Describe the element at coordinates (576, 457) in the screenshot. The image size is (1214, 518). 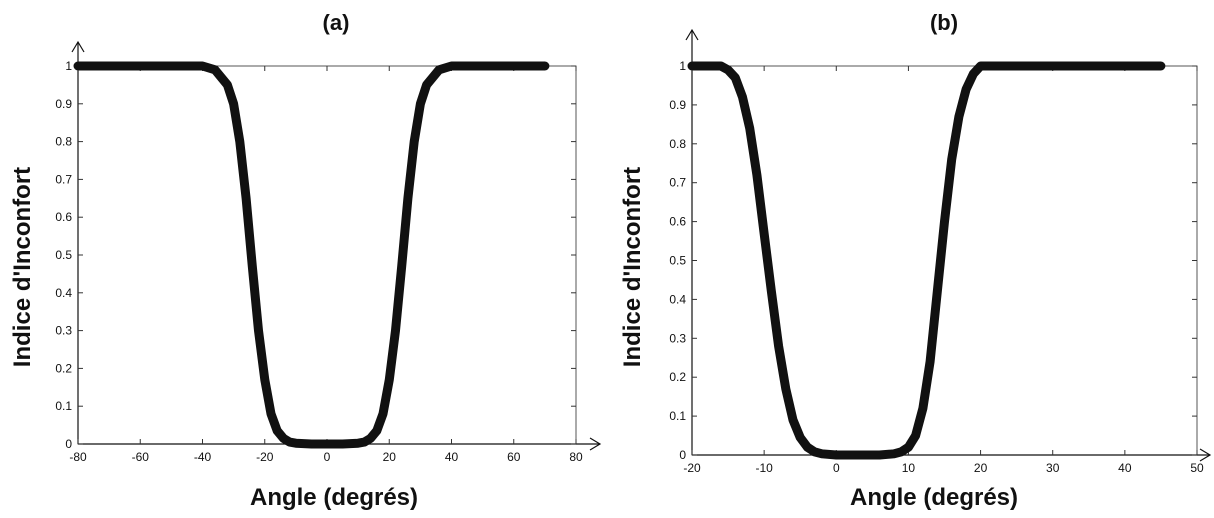
I see `x-tick-label: 80` at that location.